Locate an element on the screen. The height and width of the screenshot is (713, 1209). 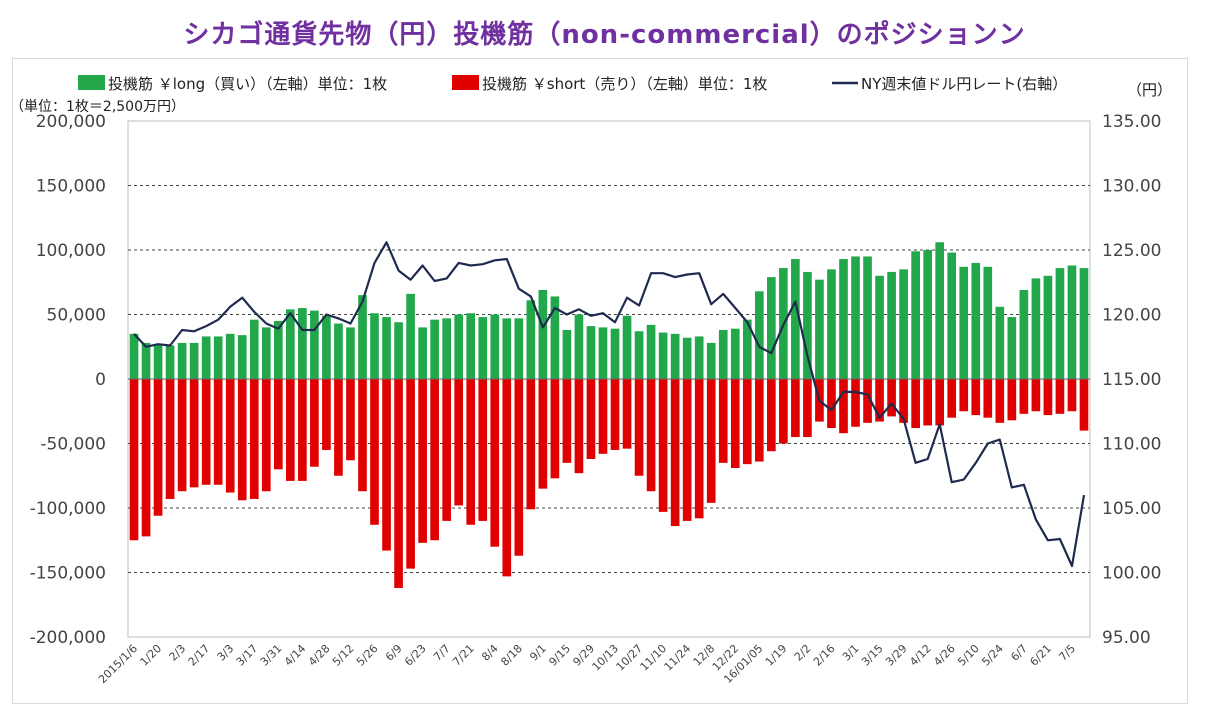
y-left-tick-label: 150,000 is located at coordinates (71, 187).